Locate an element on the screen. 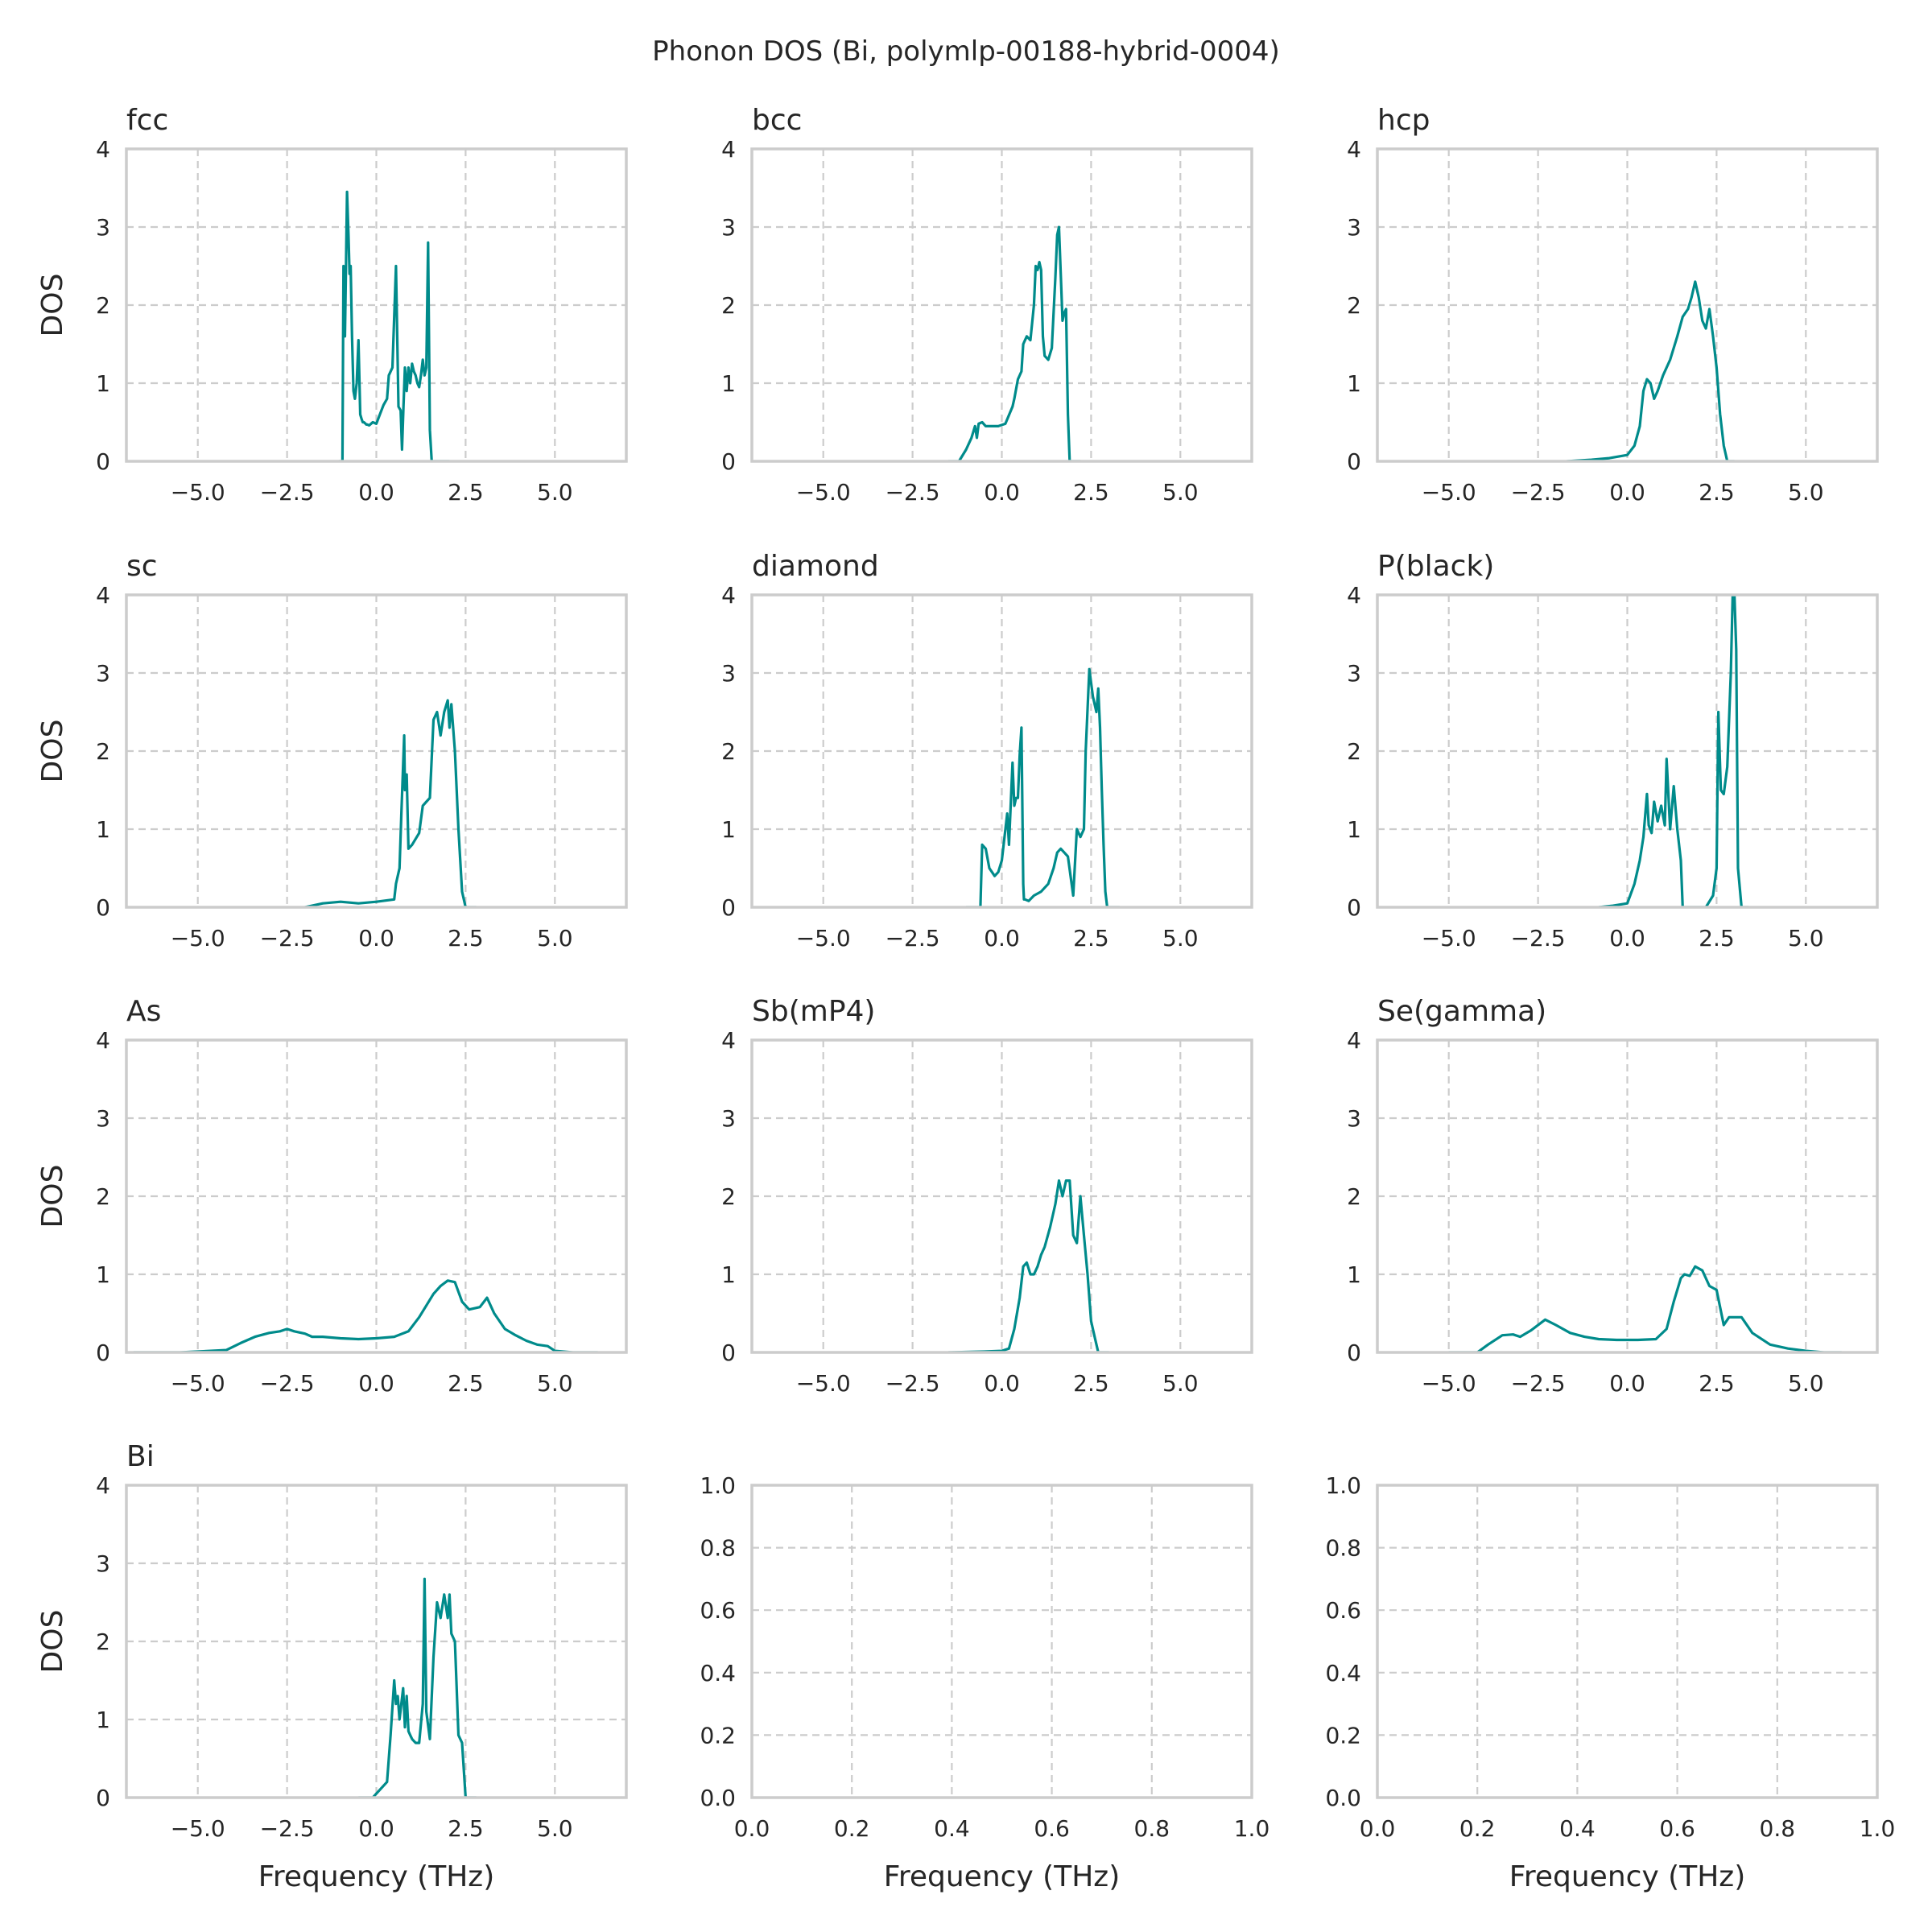 This screenshot has width=1932, height=1932. y-tick-label: 0.4 is located at coordinates (718, 1673).